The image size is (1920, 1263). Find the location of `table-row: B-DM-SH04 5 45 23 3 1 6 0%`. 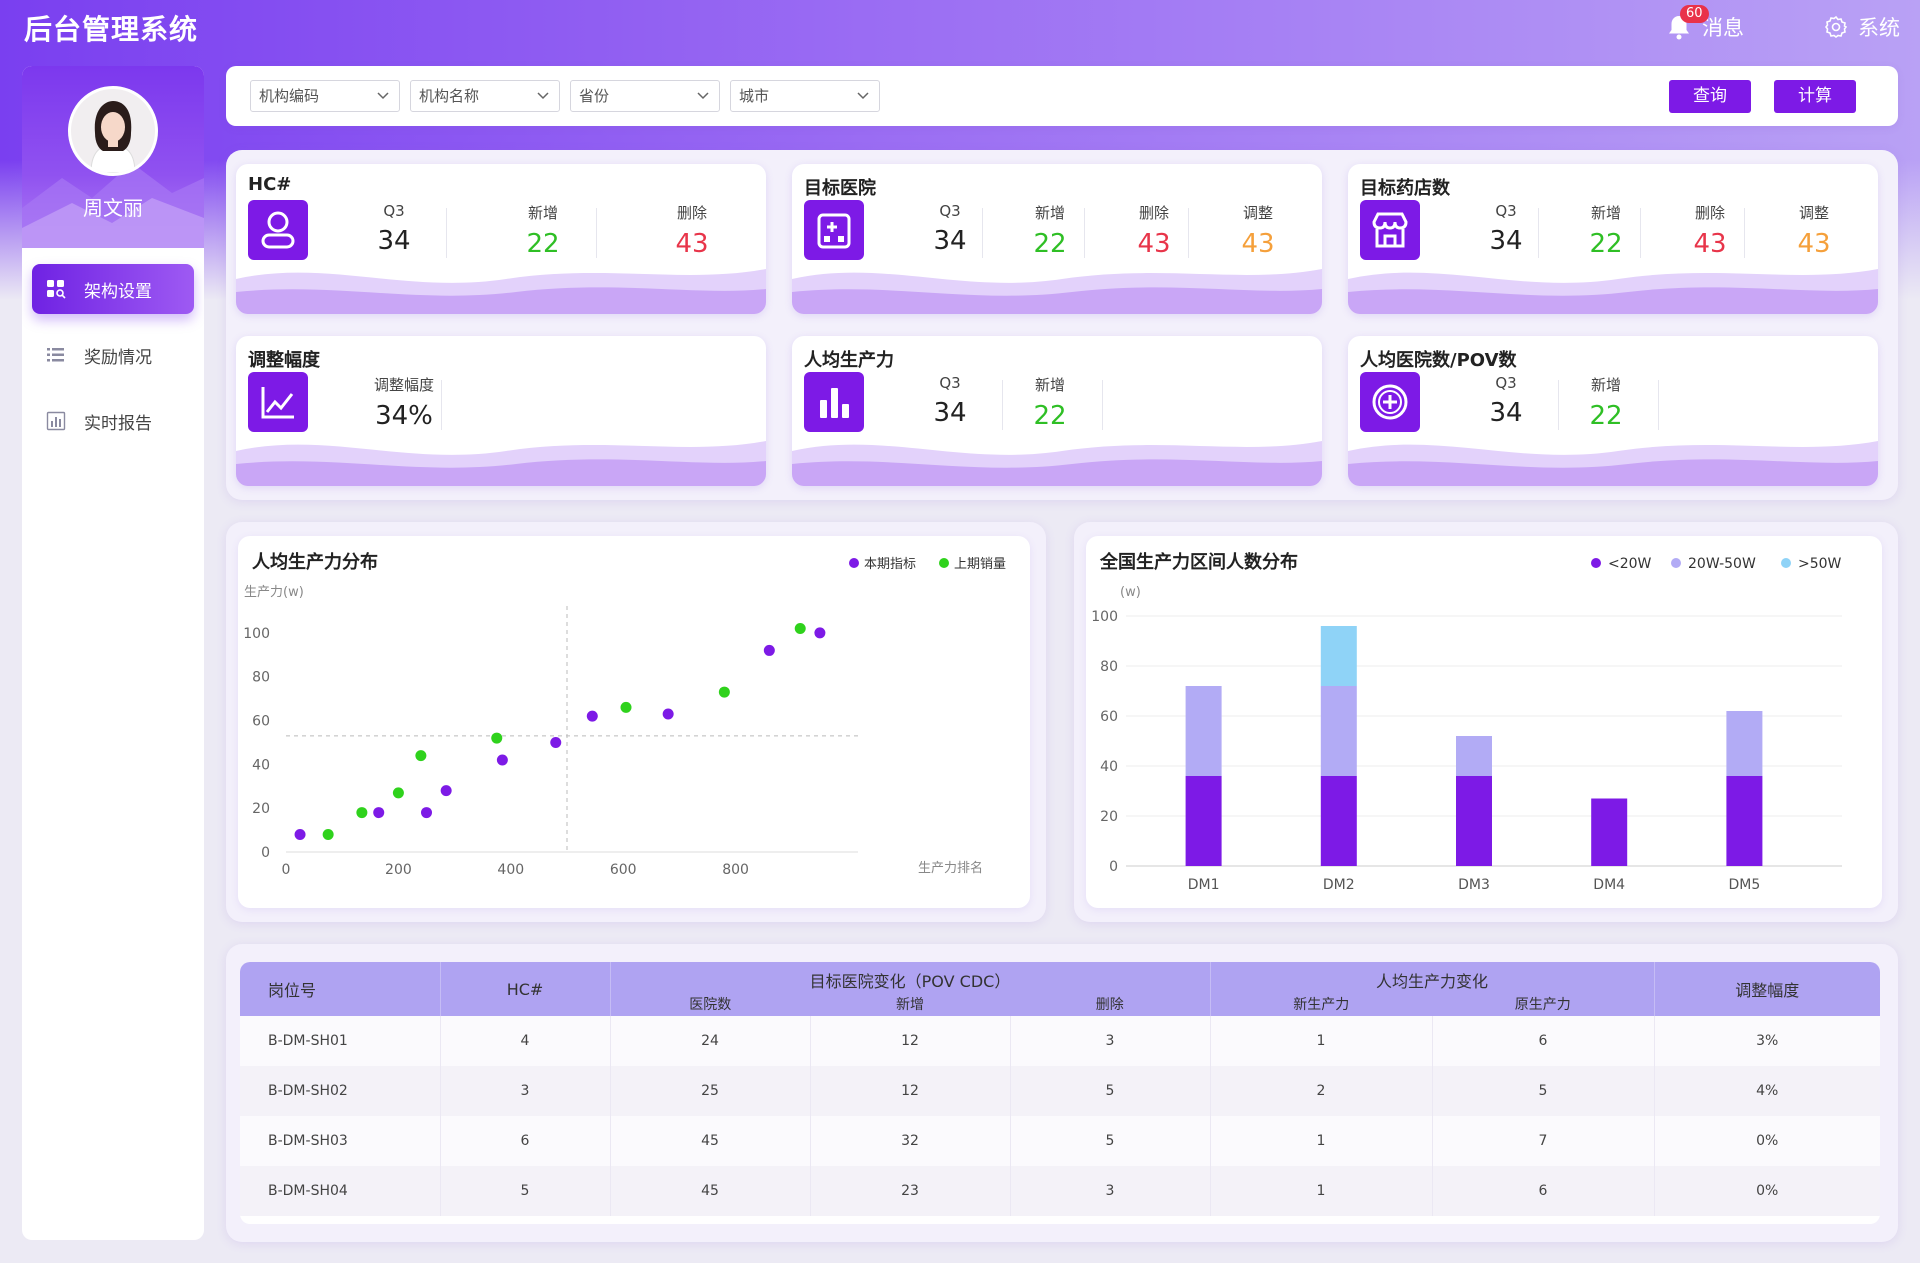

table-row: B-DM-SH04 5 45 23 3 1 6 0% is located at coordinates (1060, 1191).